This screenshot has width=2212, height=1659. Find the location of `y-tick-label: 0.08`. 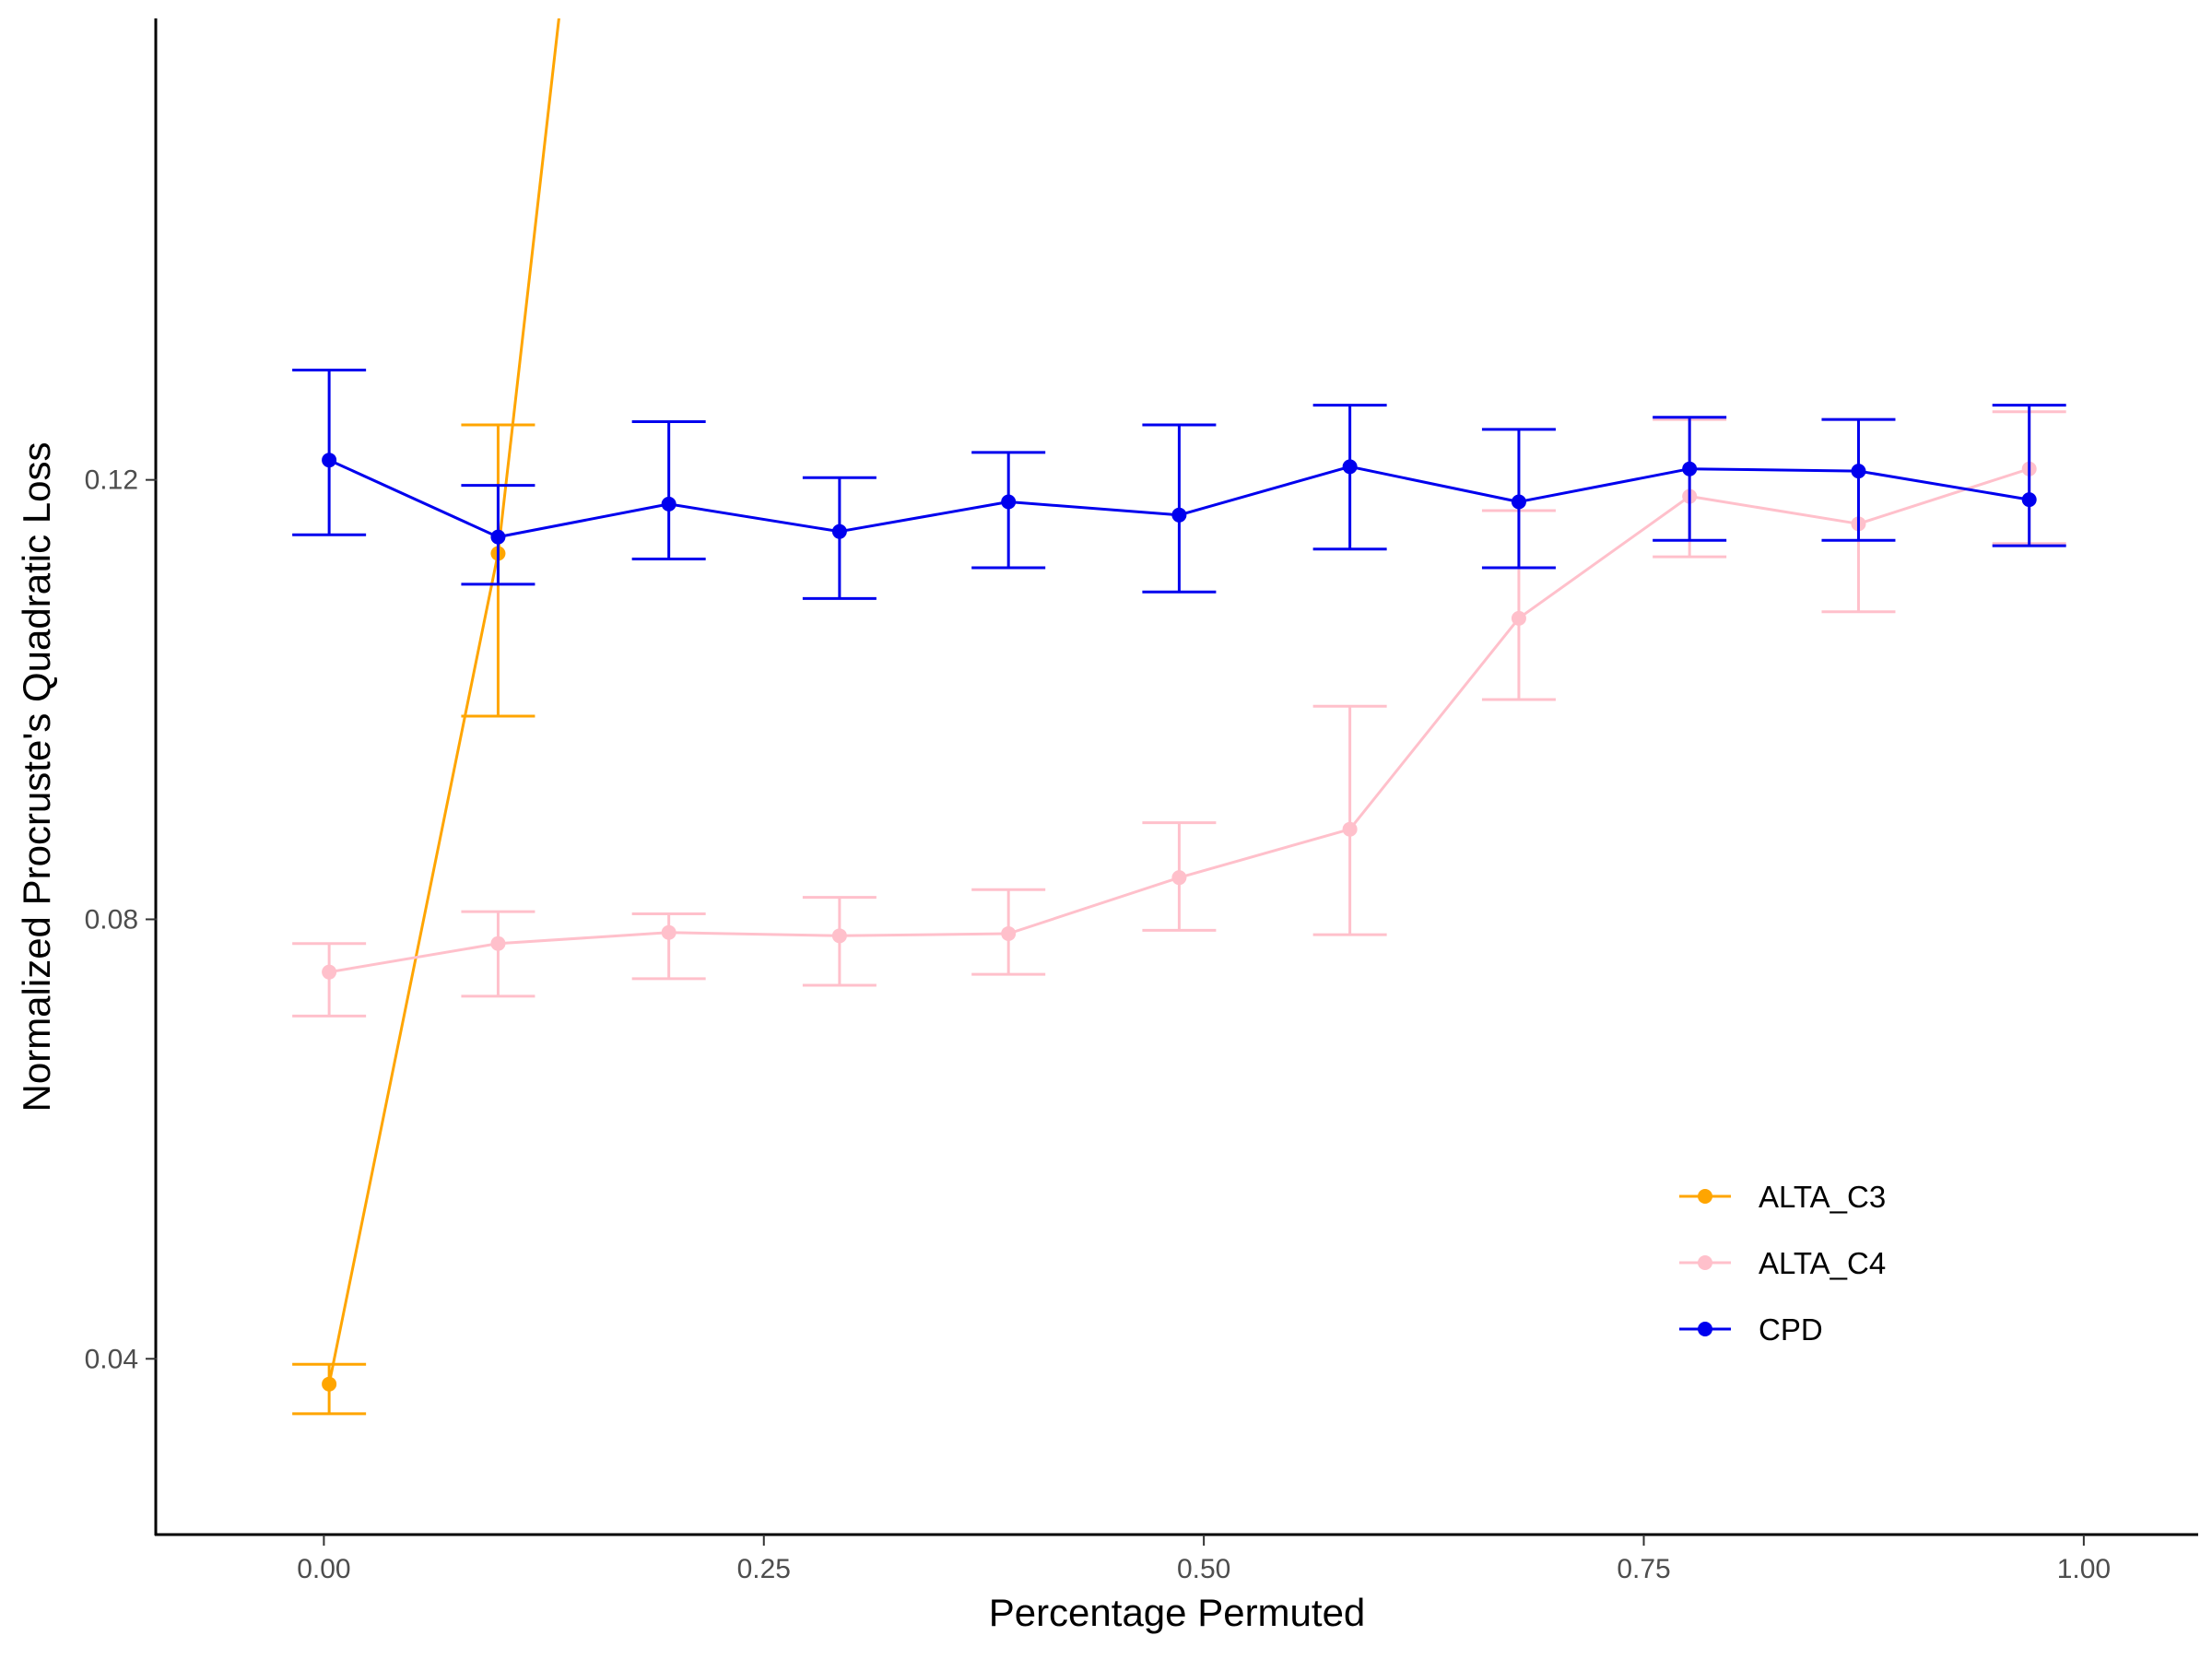

y-tick-label: 0.08 is located at coordinates (111, 919).